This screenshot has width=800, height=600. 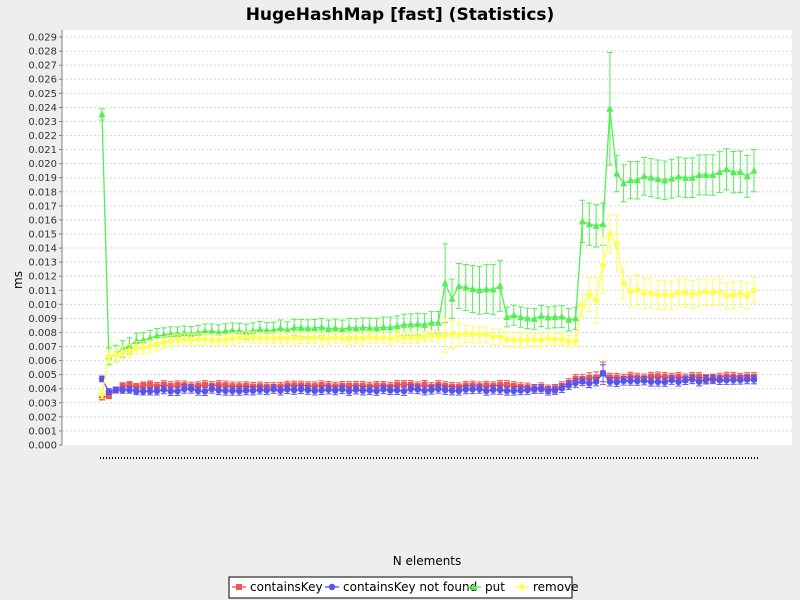 What do you see at coordinates (401, 587) in the screenshot?
I see `legend-item: containsKey not found` at bounding box center [401, 587].